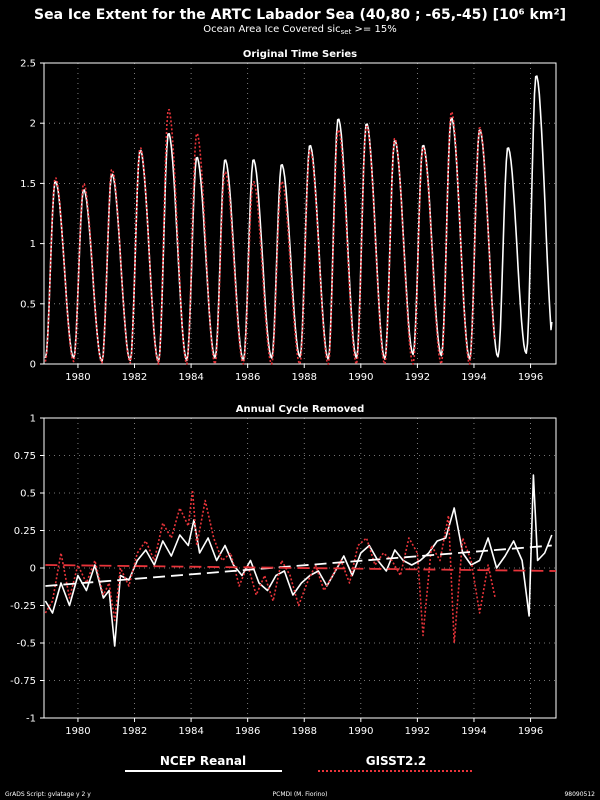 Image resolution: width=600 pixels, height=800 pixels. I want to click on footer-center: PCMDI (M. Fiorino), so click(300, 794).